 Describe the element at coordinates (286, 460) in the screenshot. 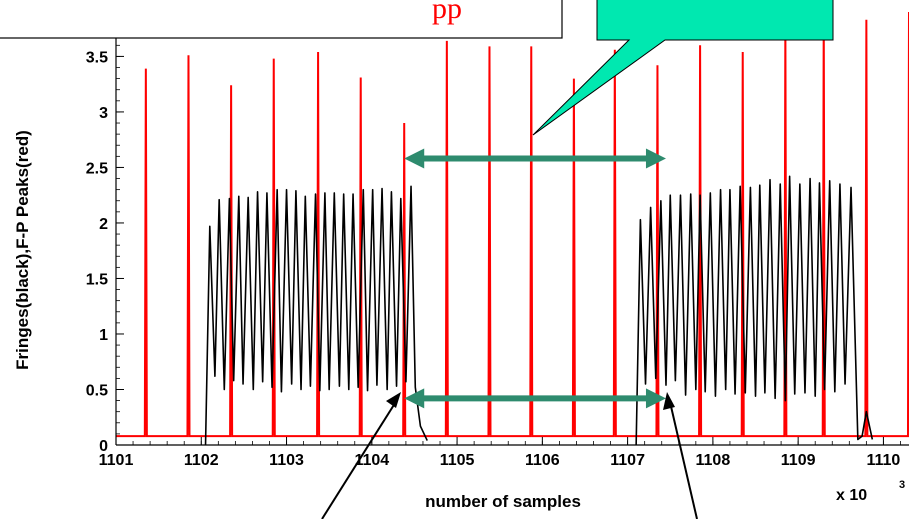

I see `x-tick-label-1103: 1103` at that location.